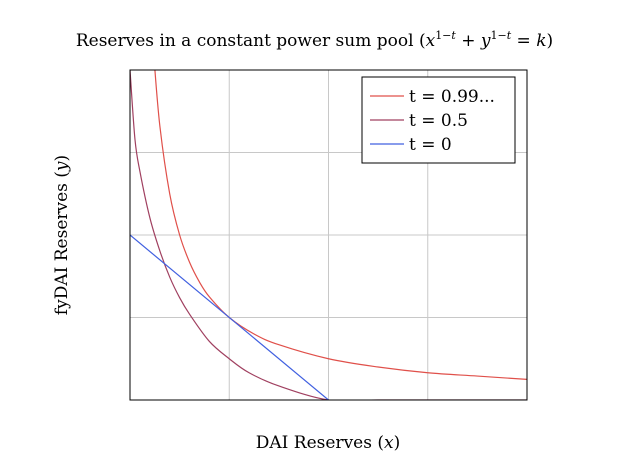 This screenshot has width=629, height=475. What do you see at coordinates (62, 235) in the screenshot?
I see `y-axis-label: fyDAI Reserves (y)` at bounding box center [62, 235].